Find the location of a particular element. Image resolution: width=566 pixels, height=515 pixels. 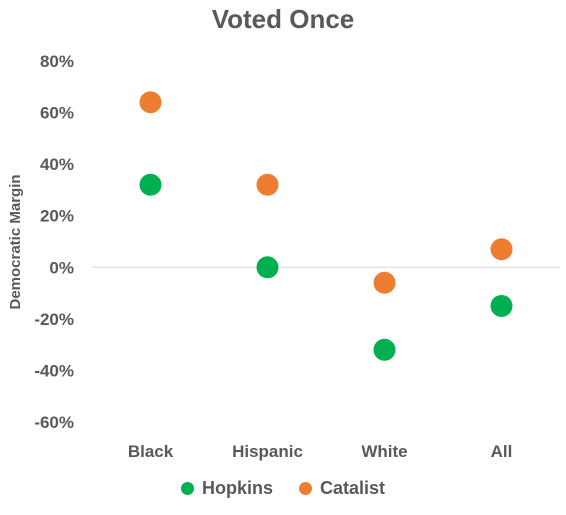

y-axis-title-group: Democratic Margin is located at coordinates (15, 241).